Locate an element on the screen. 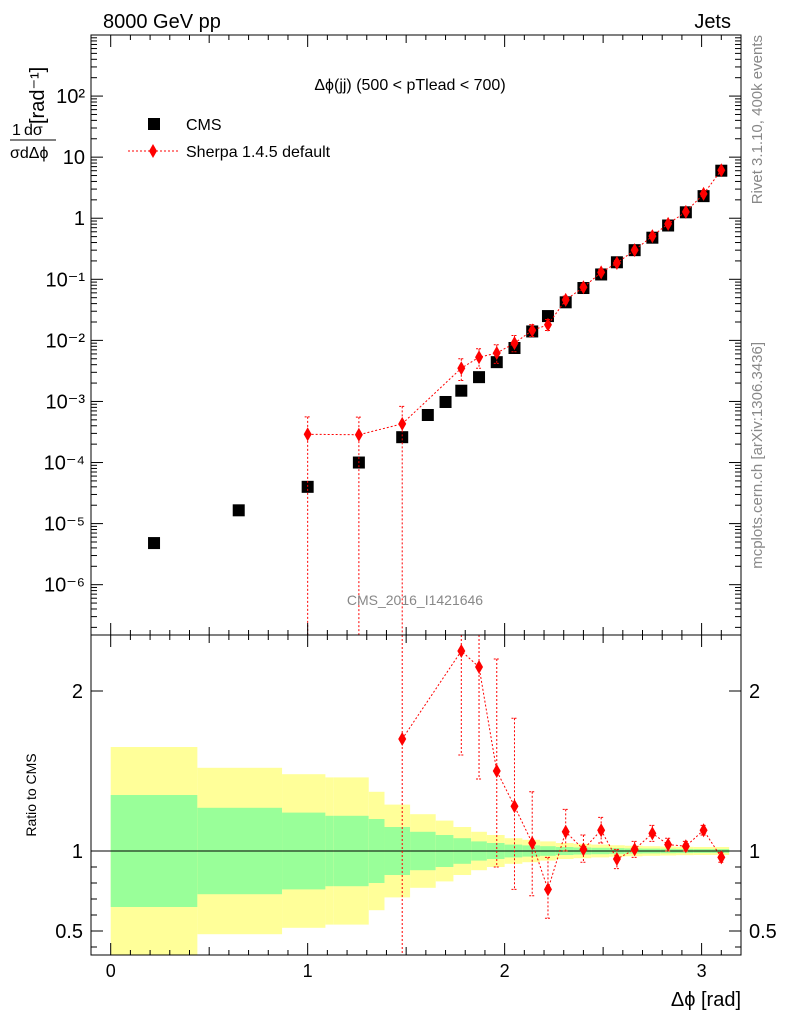 The height and width of the screenshot is (1024, 786). main-ylabel-one: 1 is located at coordinates (16, 130).